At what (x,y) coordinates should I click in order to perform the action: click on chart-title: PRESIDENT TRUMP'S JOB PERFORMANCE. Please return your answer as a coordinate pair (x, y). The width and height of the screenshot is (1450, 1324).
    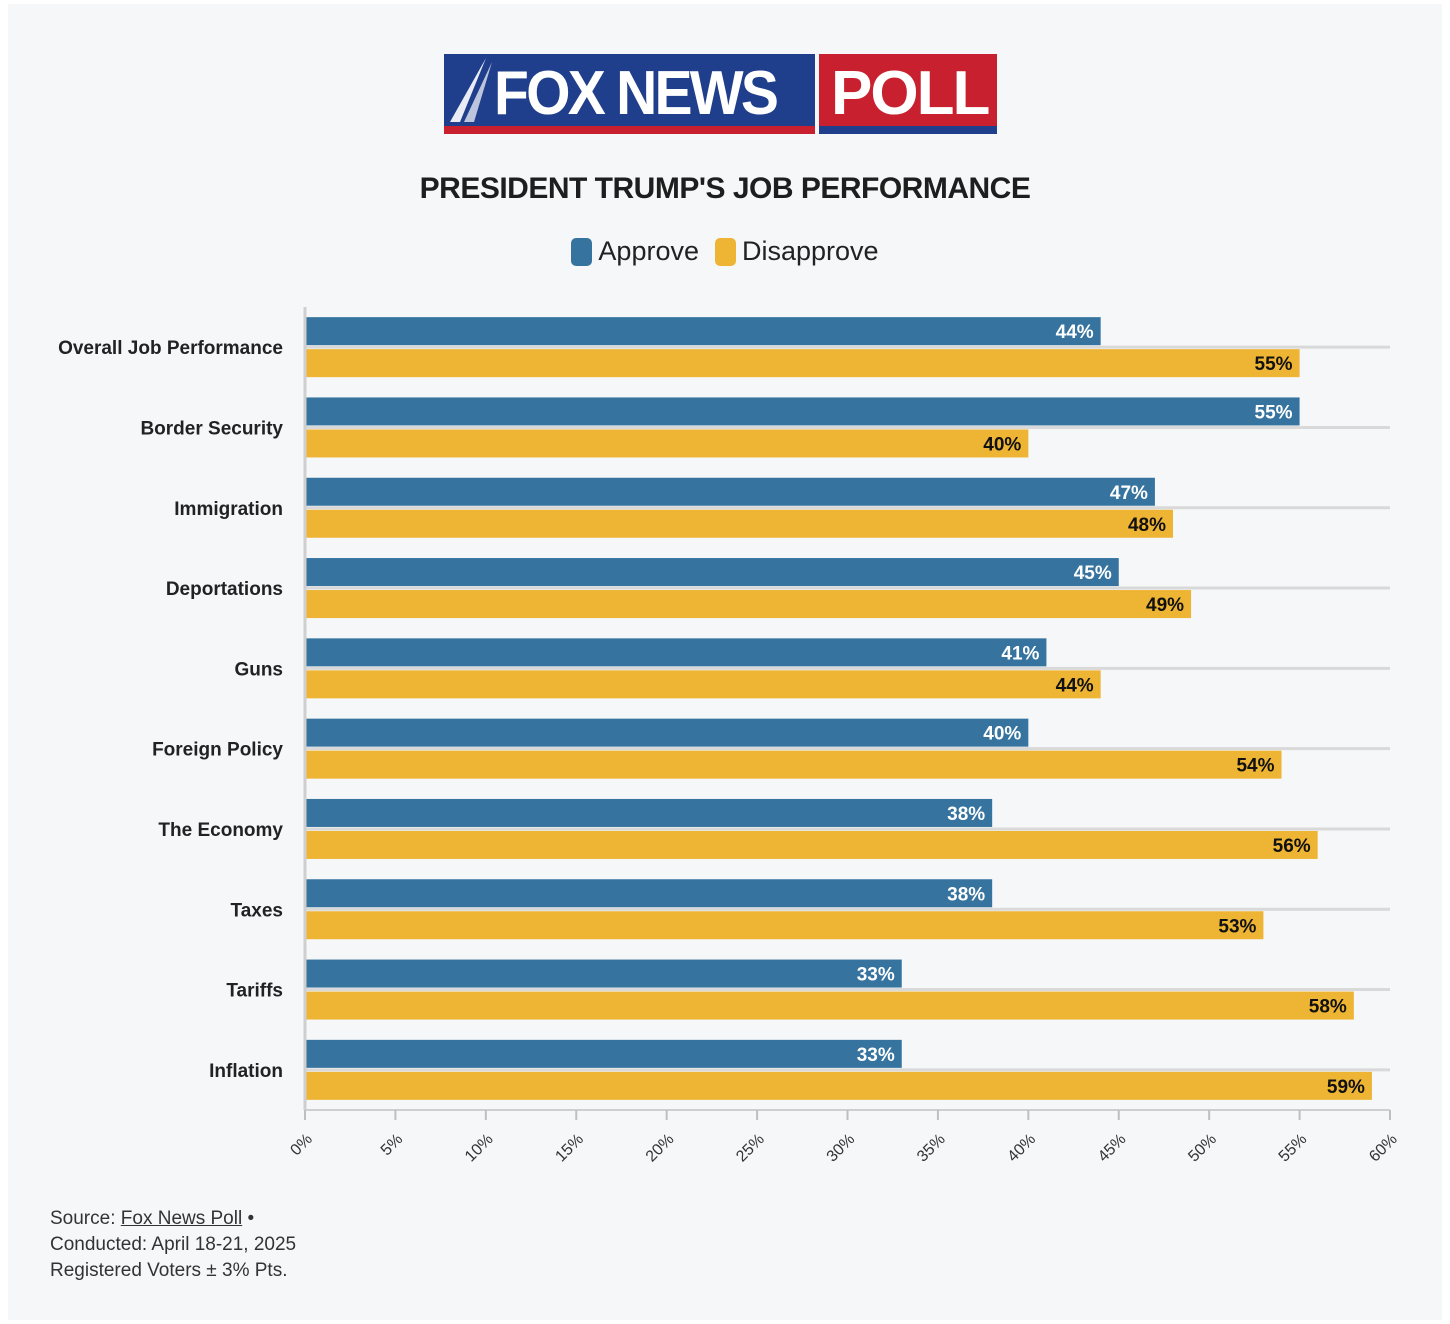
    Looking at the image, I should click on (725, 188).